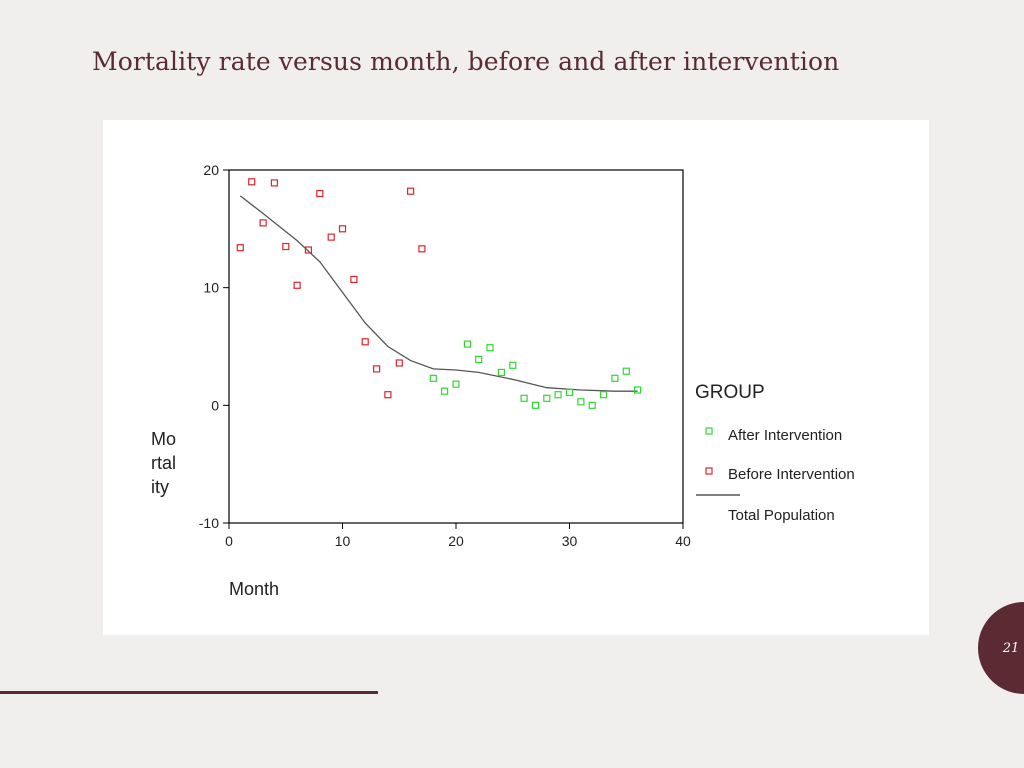 This screenshot has height=768, width=1024. What do you see at coordinates (709, 431) in the screenshot?
I see `legend-marker-after` at bounding box center [709, 431].